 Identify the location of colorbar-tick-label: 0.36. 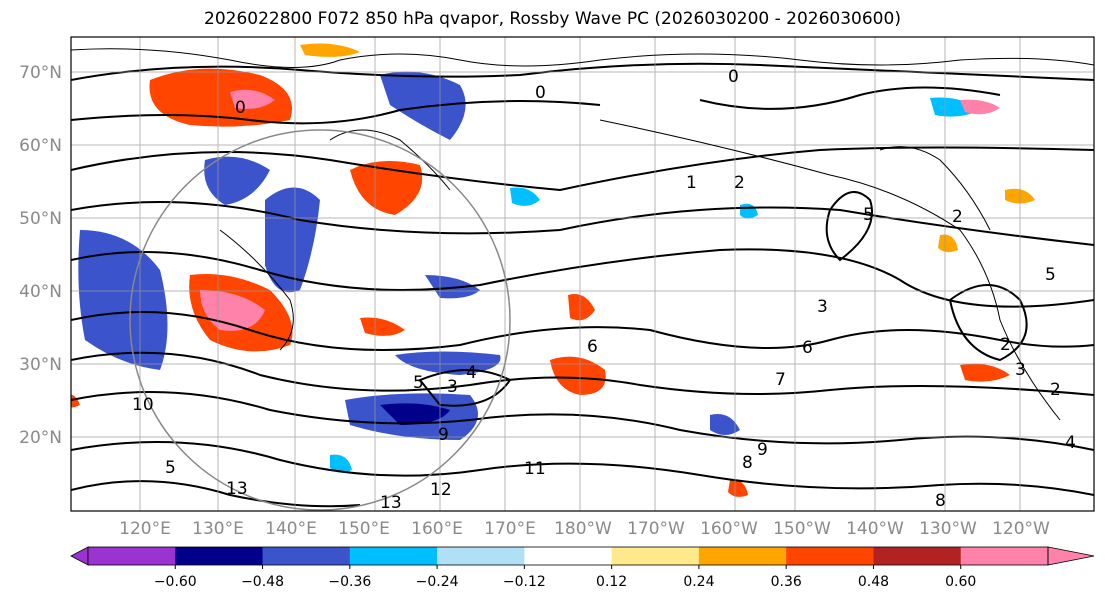
(786, 582).